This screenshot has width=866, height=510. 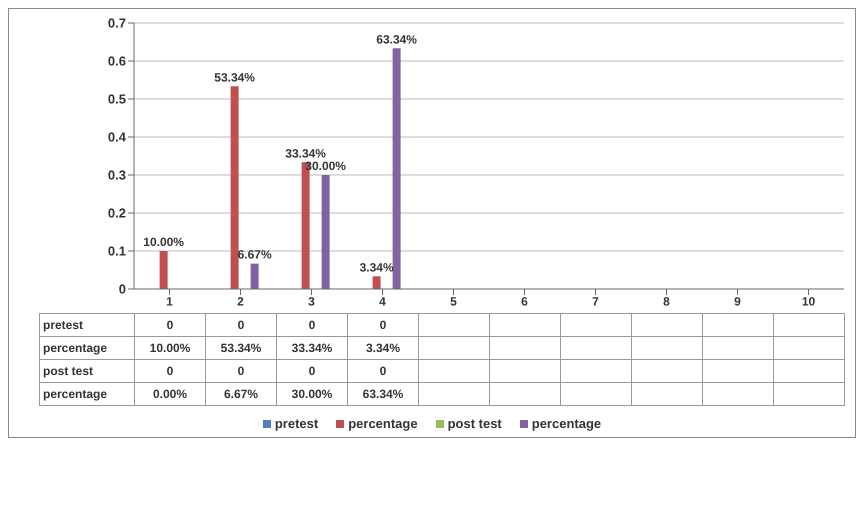 I want to click on y-tick-label: 0.7, so click(x=117, y=23).